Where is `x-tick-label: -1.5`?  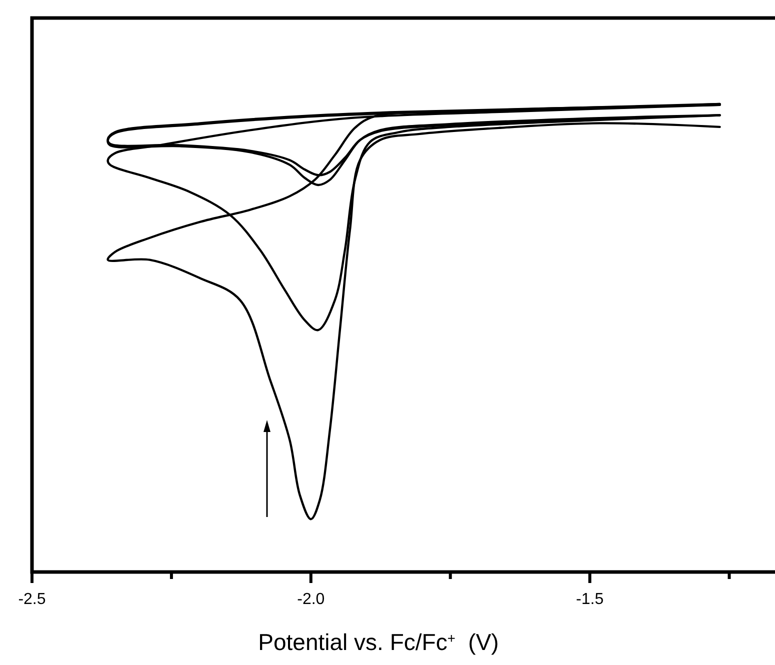
x-tick-label: -1.5 is located at coordinates (590, 599).